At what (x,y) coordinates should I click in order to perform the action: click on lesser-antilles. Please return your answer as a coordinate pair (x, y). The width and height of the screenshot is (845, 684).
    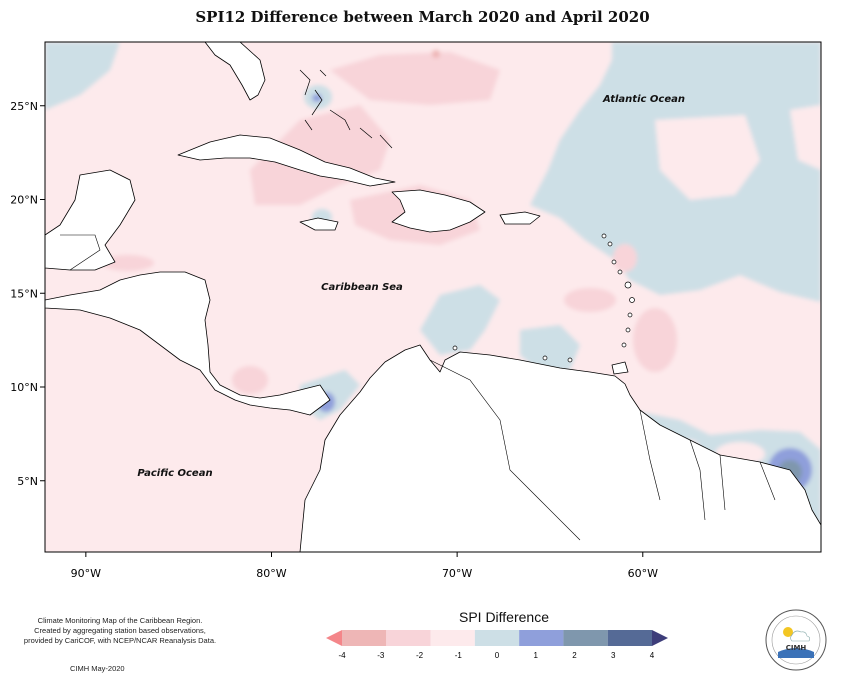
    Looking at the image, I should click on (543, 298).